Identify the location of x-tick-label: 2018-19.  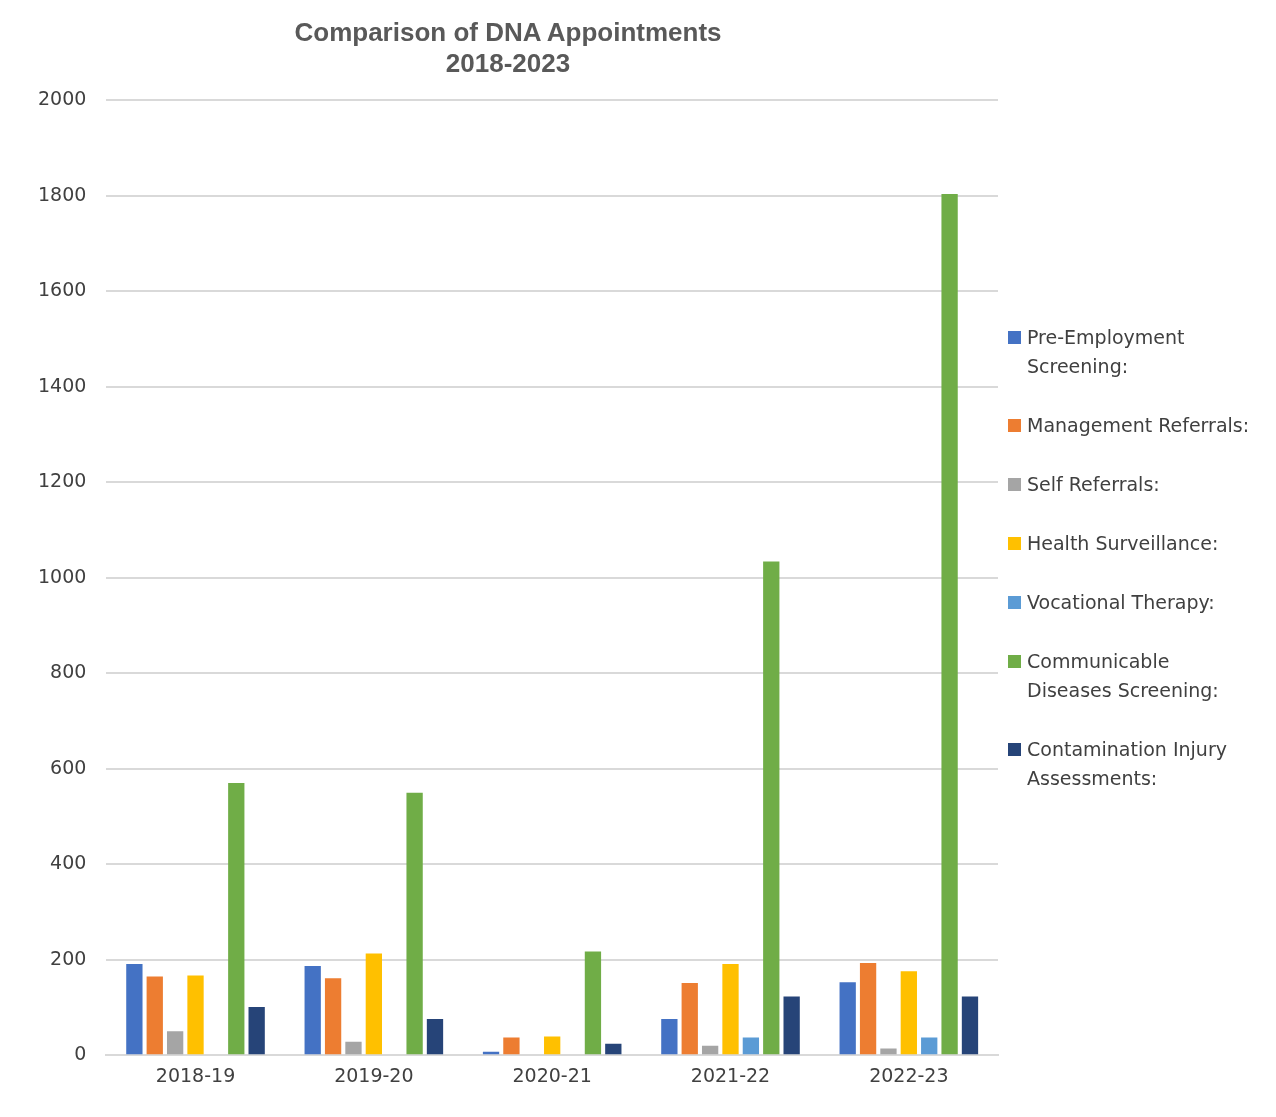
(195, 1074).